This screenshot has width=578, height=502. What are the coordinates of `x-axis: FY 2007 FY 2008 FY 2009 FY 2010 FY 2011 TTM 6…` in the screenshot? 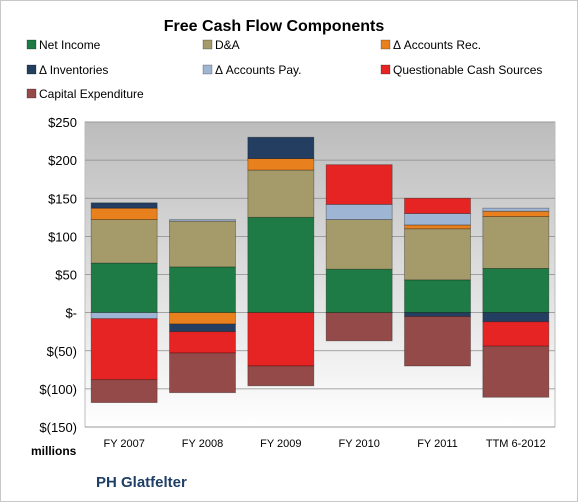 It's located at (324, 444).